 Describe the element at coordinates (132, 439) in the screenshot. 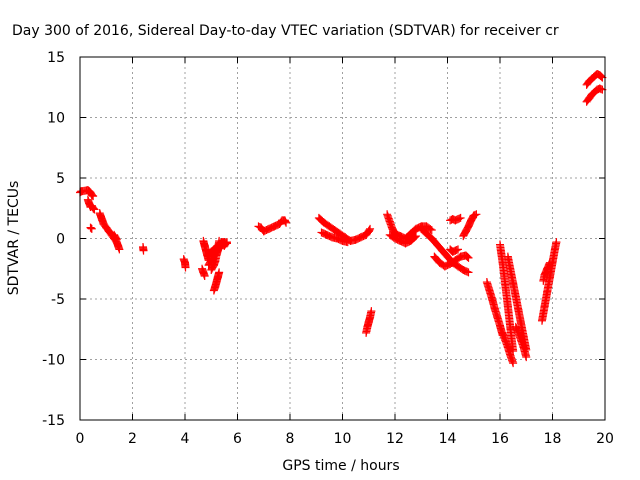

I see `x-tick-label: 2` at that location.